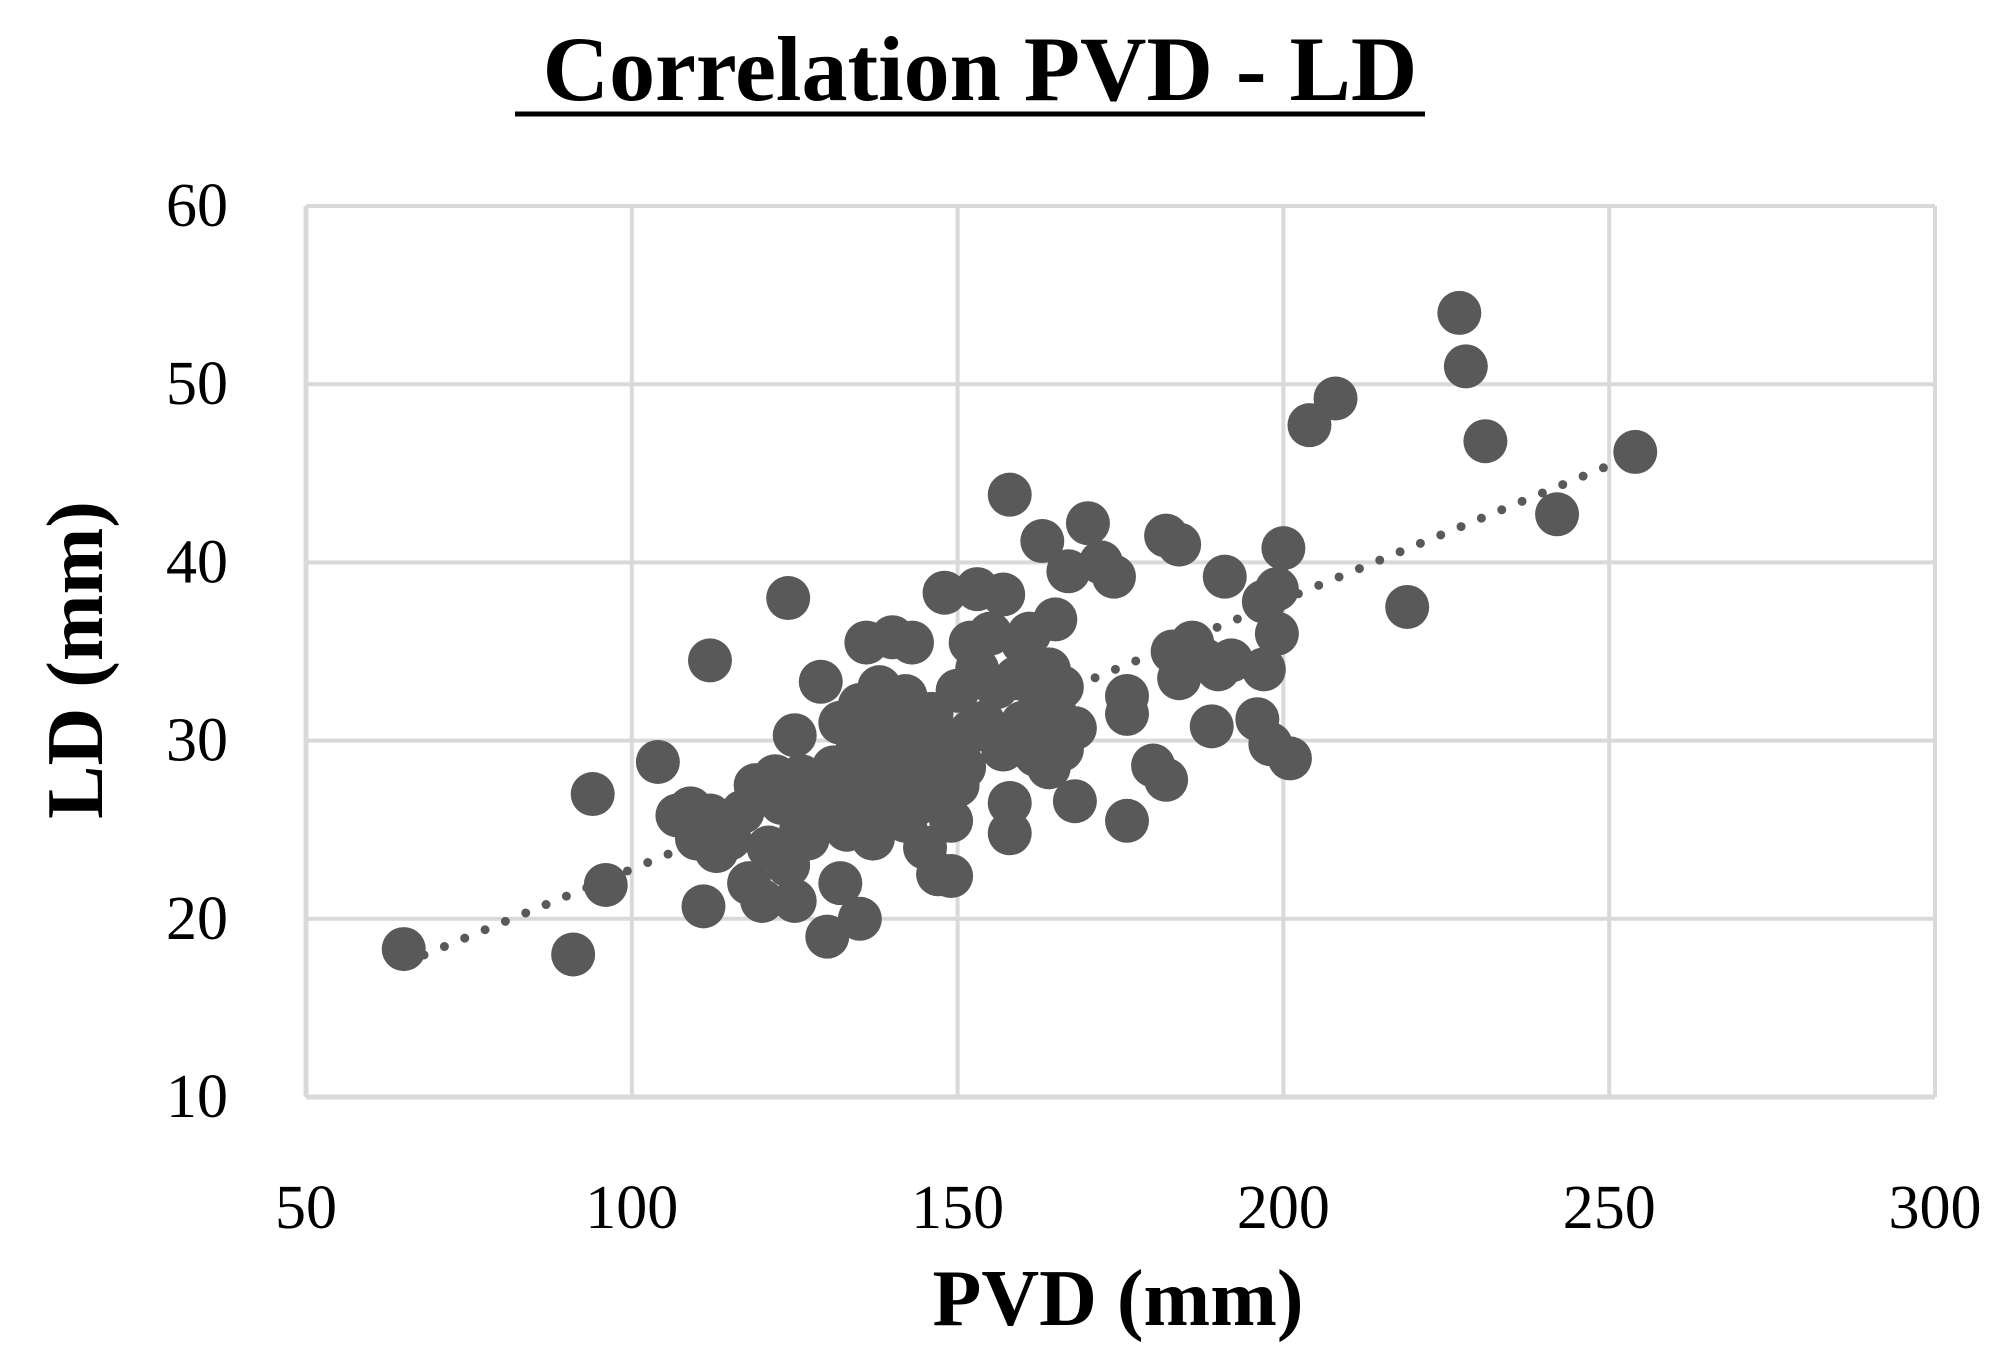 Image resolution: width=2008 pixels, height=1370 pixels. I want to click on y-axis-title: LD (mm), so click(76, 660).